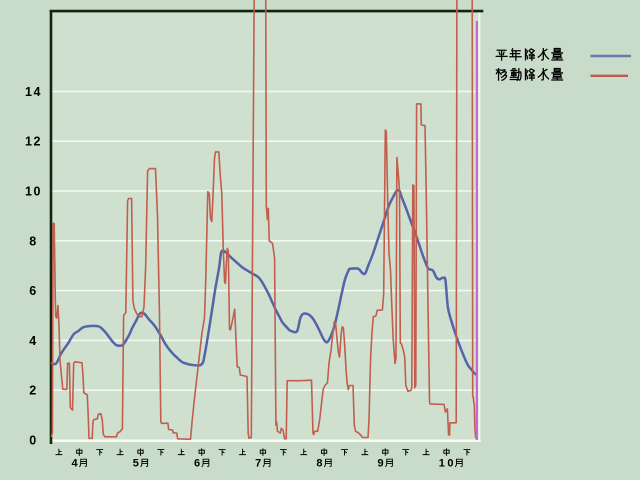  Describe the element at coordinates (33, 142) in the screenshot. I see `svg-text: 12` at that location.